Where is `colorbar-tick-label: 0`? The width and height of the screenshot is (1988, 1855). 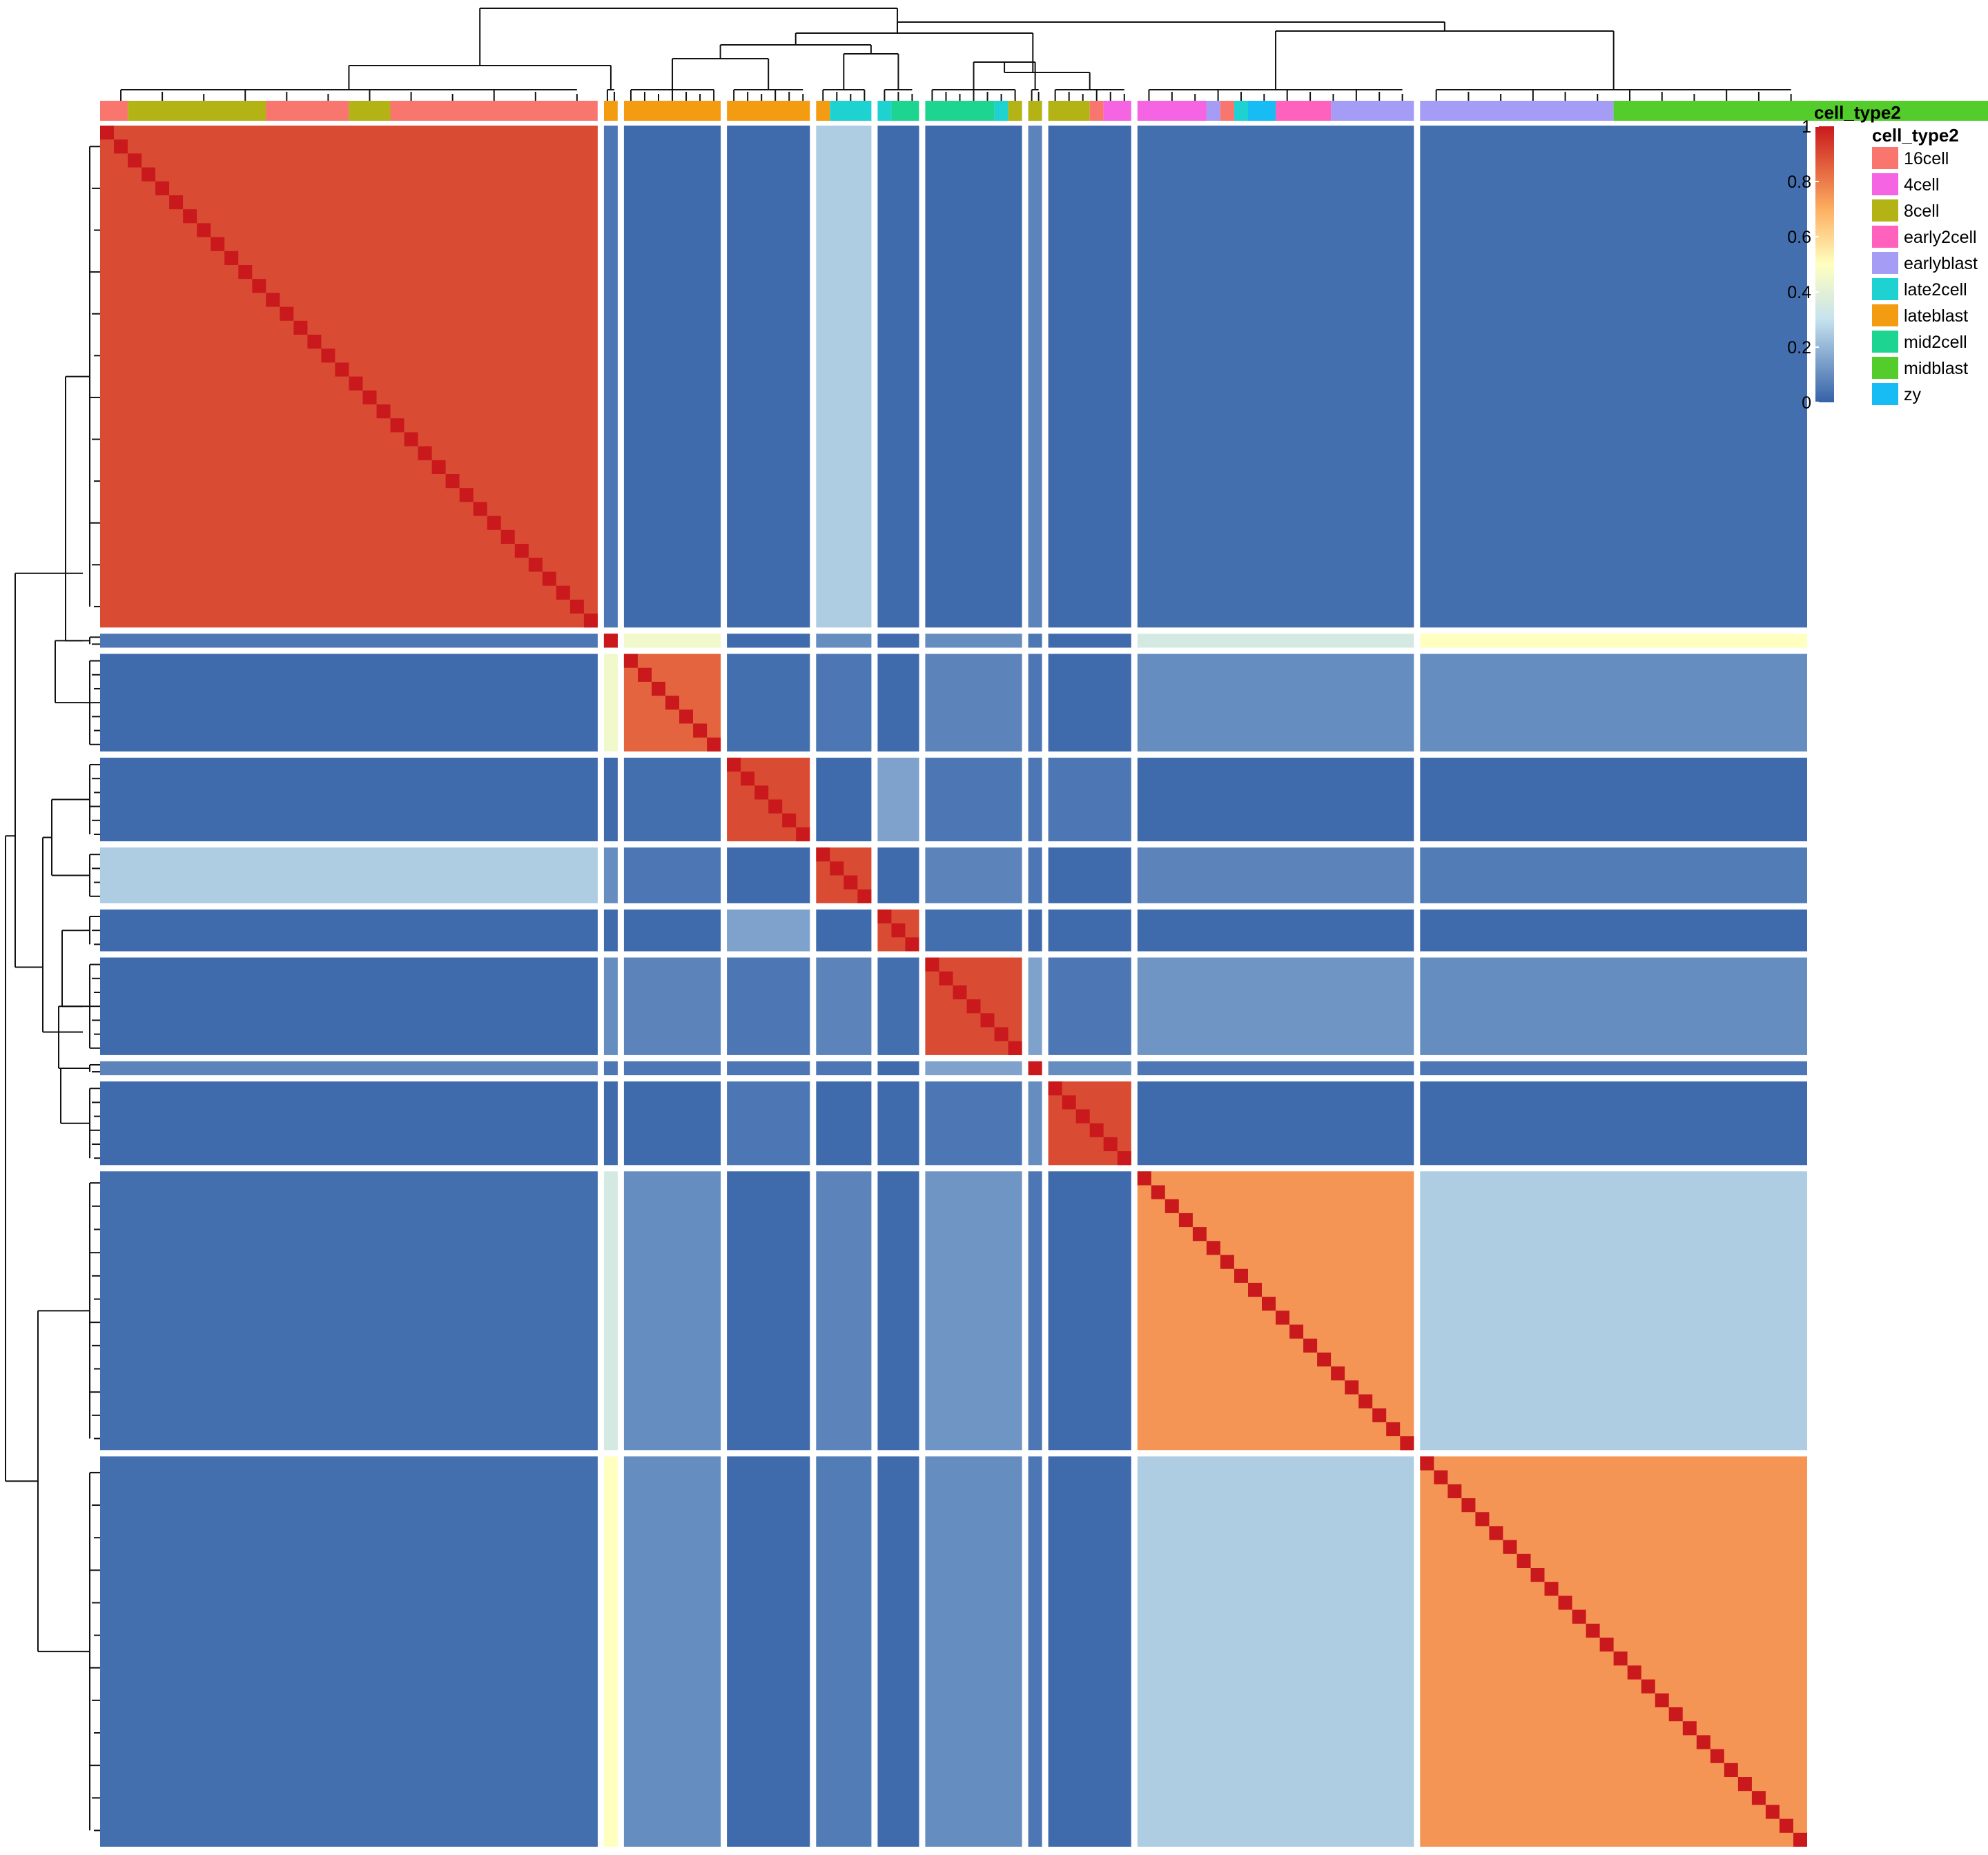
colorbar-tick-label: 0 is located at coordinates (1806, 403).